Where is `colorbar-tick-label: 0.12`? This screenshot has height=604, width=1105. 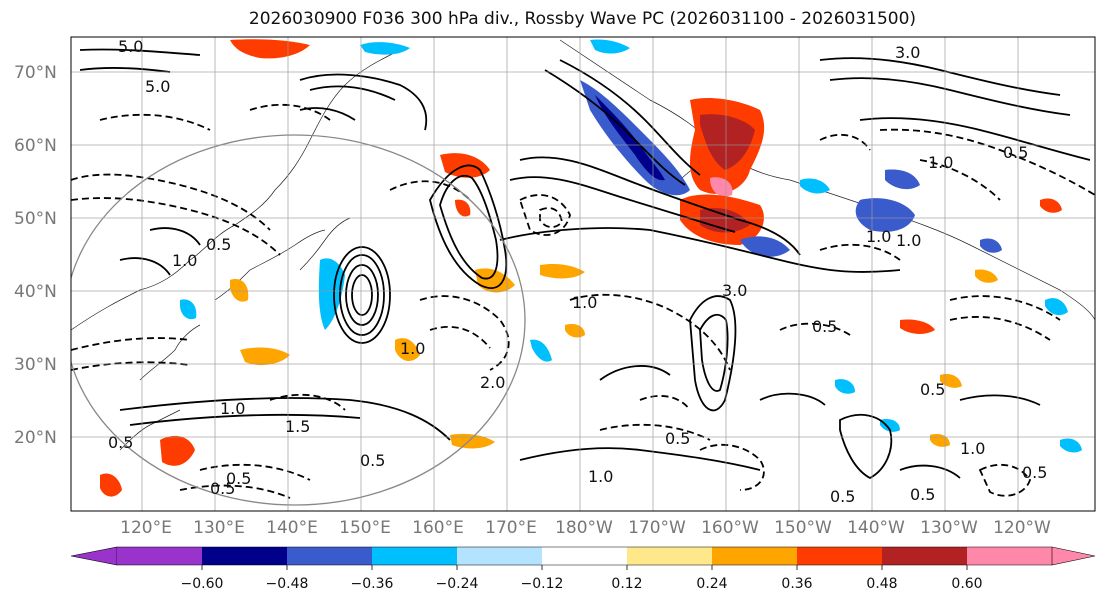
colorbar-tick-label: 0.12 is located at coordinates (626, 584).